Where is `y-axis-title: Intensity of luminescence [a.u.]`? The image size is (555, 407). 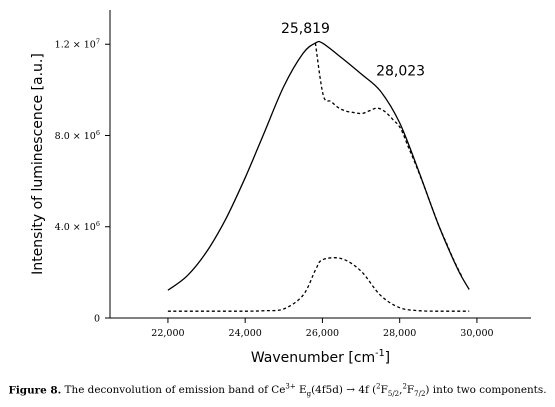 y-axis-title: Intensity of luminescence [a.u.] is located at coordinates (38, 164).